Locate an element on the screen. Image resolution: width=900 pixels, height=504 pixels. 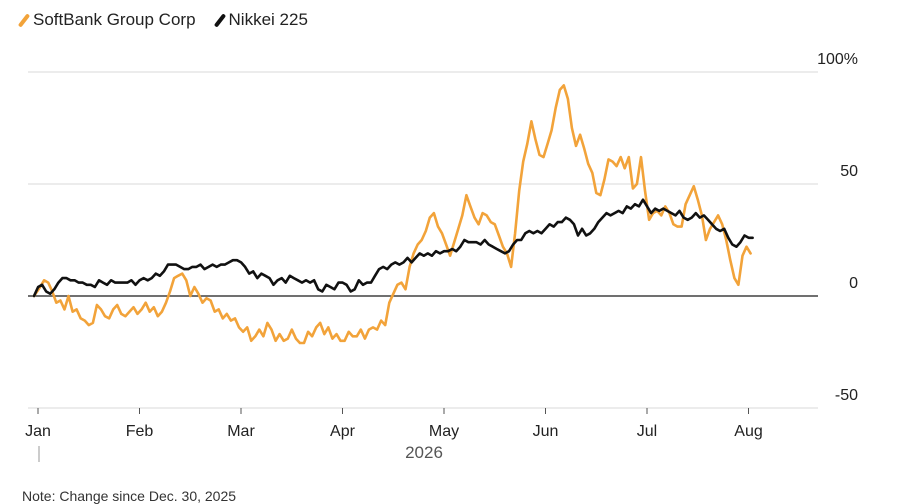
legend-label-nikkei: Nikkei 225 is located at coordinates (268, 19).